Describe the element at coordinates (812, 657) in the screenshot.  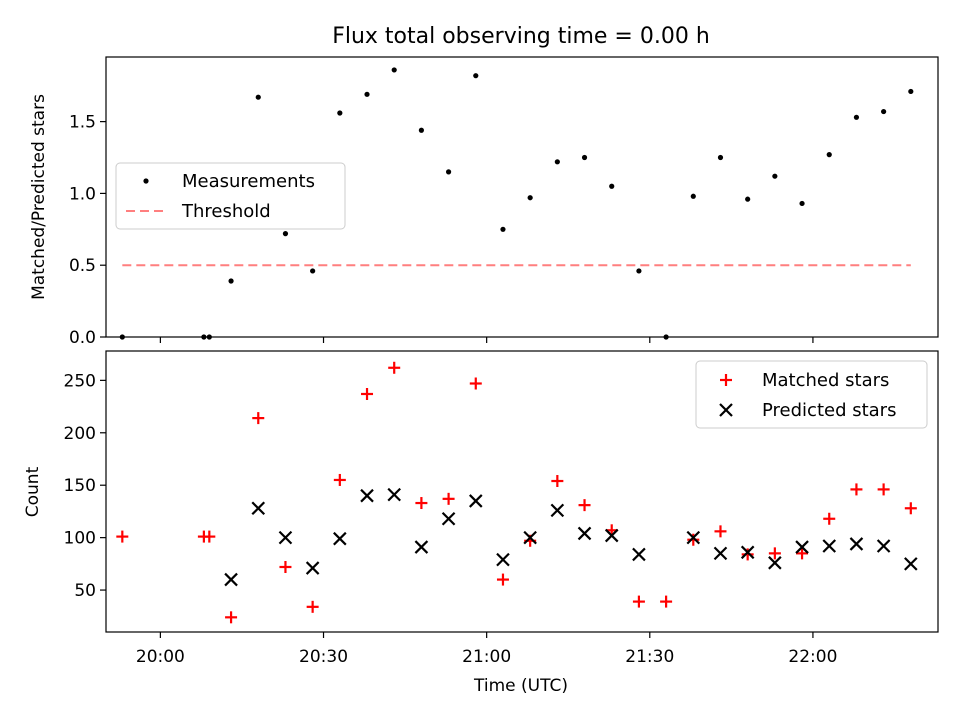
I see `xtick-label: 22:00` at that location.